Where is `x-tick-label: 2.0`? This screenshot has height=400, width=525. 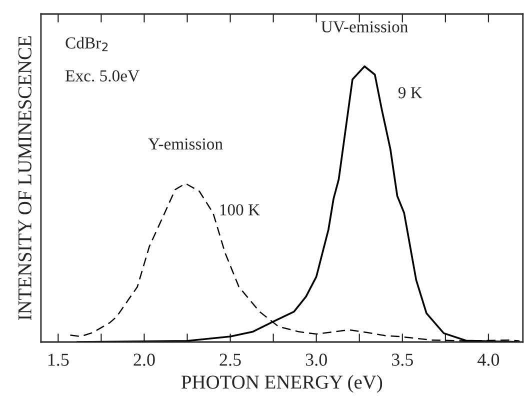
x-tick-label: 2.0 is located at coordinates (144, 360).